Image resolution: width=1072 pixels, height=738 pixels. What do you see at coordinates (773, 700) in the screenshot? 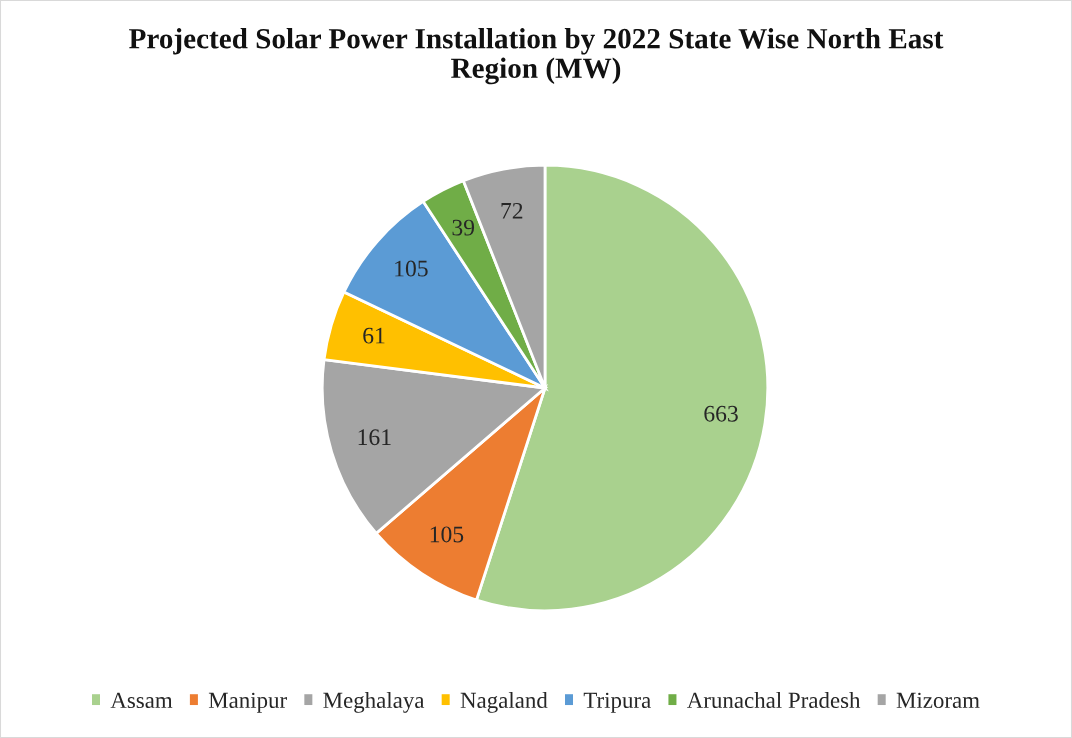
I see `legend-label: Arunachal Pradesh` at bounding box center [773, 700].